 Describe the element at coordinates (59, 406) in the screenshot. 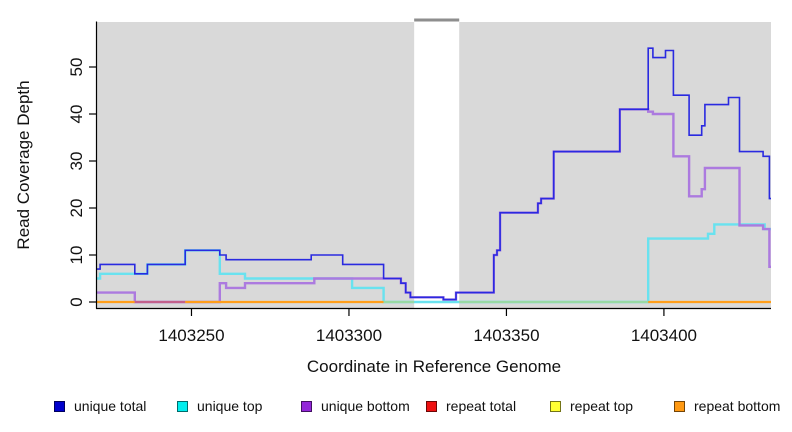

I see `legend-marker-unique-total` at that location.